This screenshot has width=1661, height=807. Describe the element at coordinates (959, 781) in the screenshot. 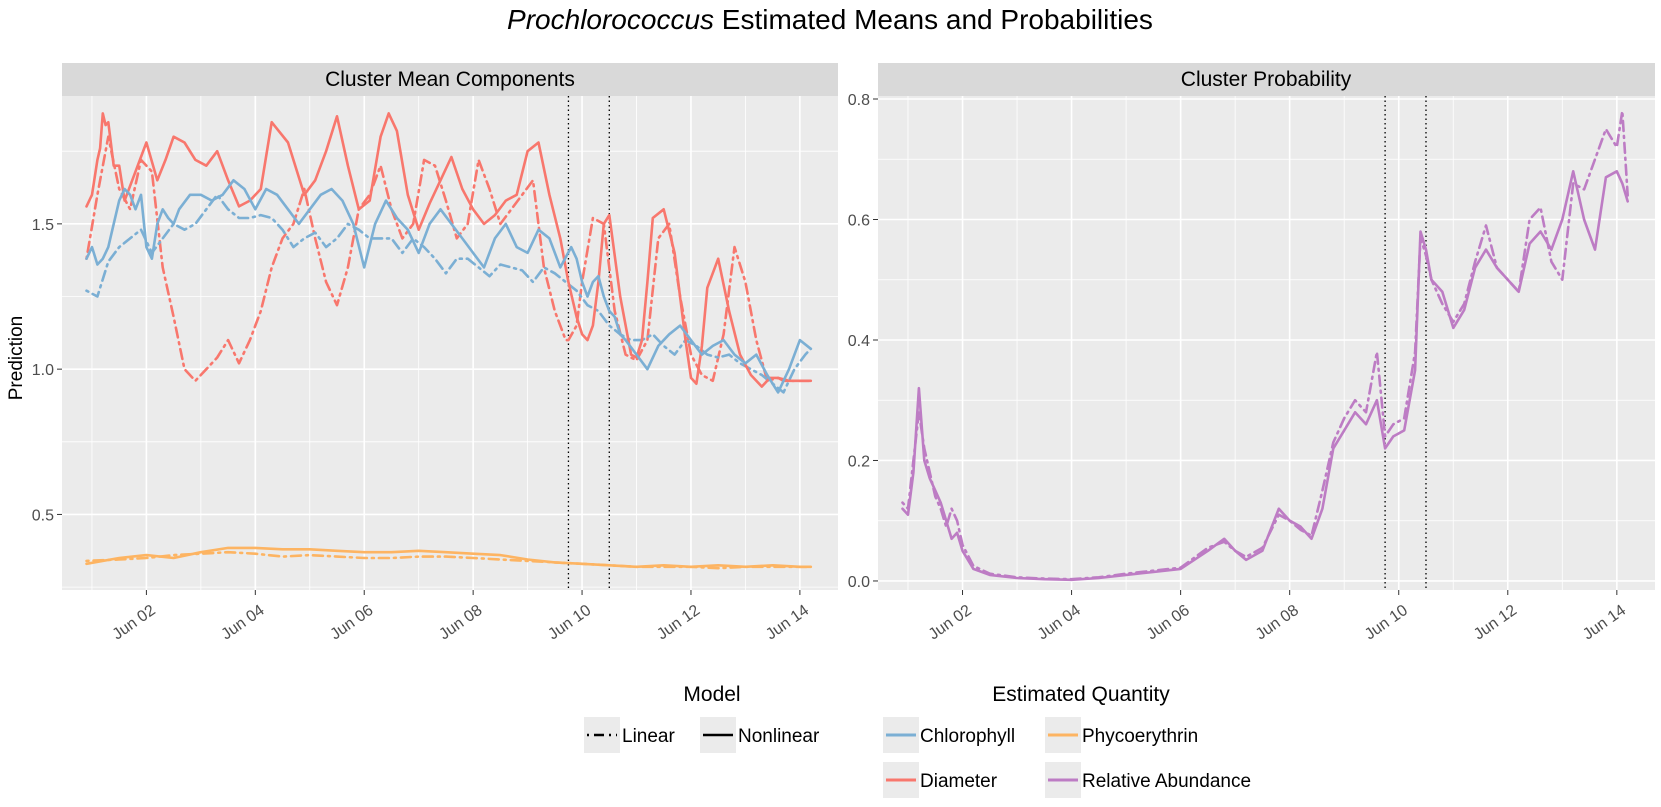

I see `legend-label-diameter: Diameter` at that location.